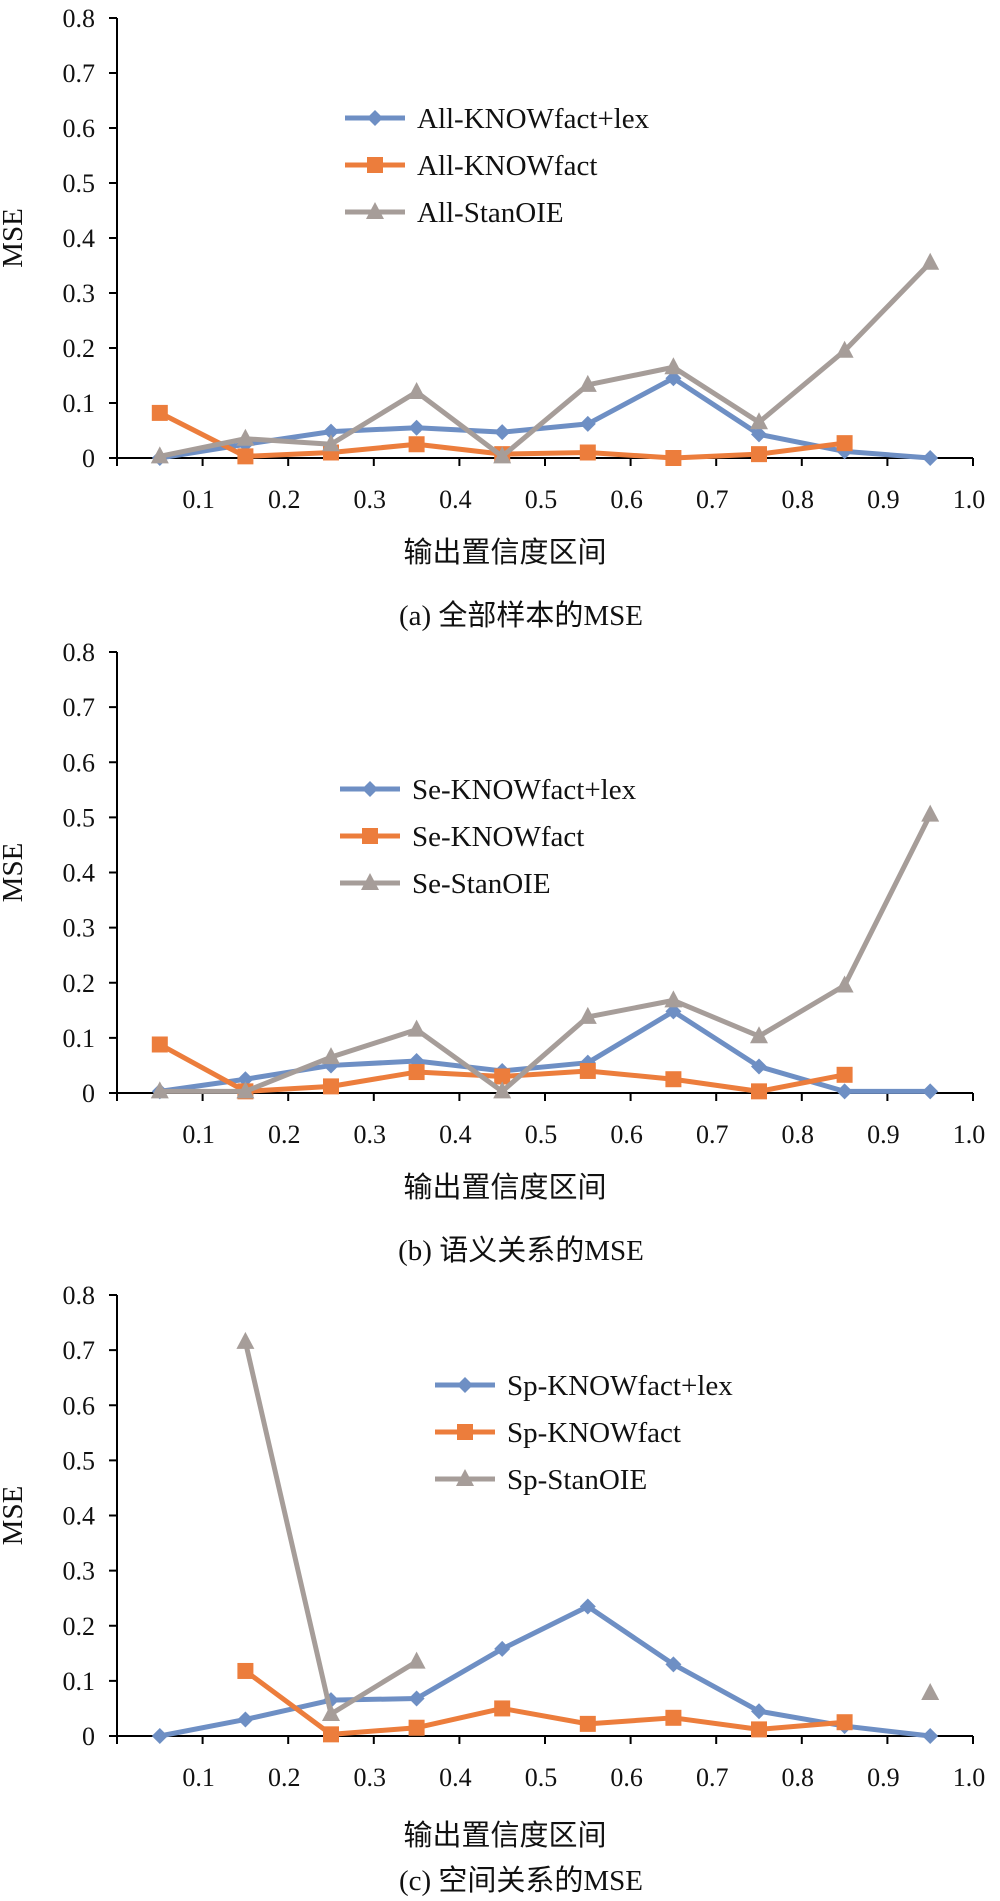 Image resolution: width=1000 pixels, height=1901 pixels. I want to click on legend-item: Sp-KNOWfact+lex, so click(584, 1386).